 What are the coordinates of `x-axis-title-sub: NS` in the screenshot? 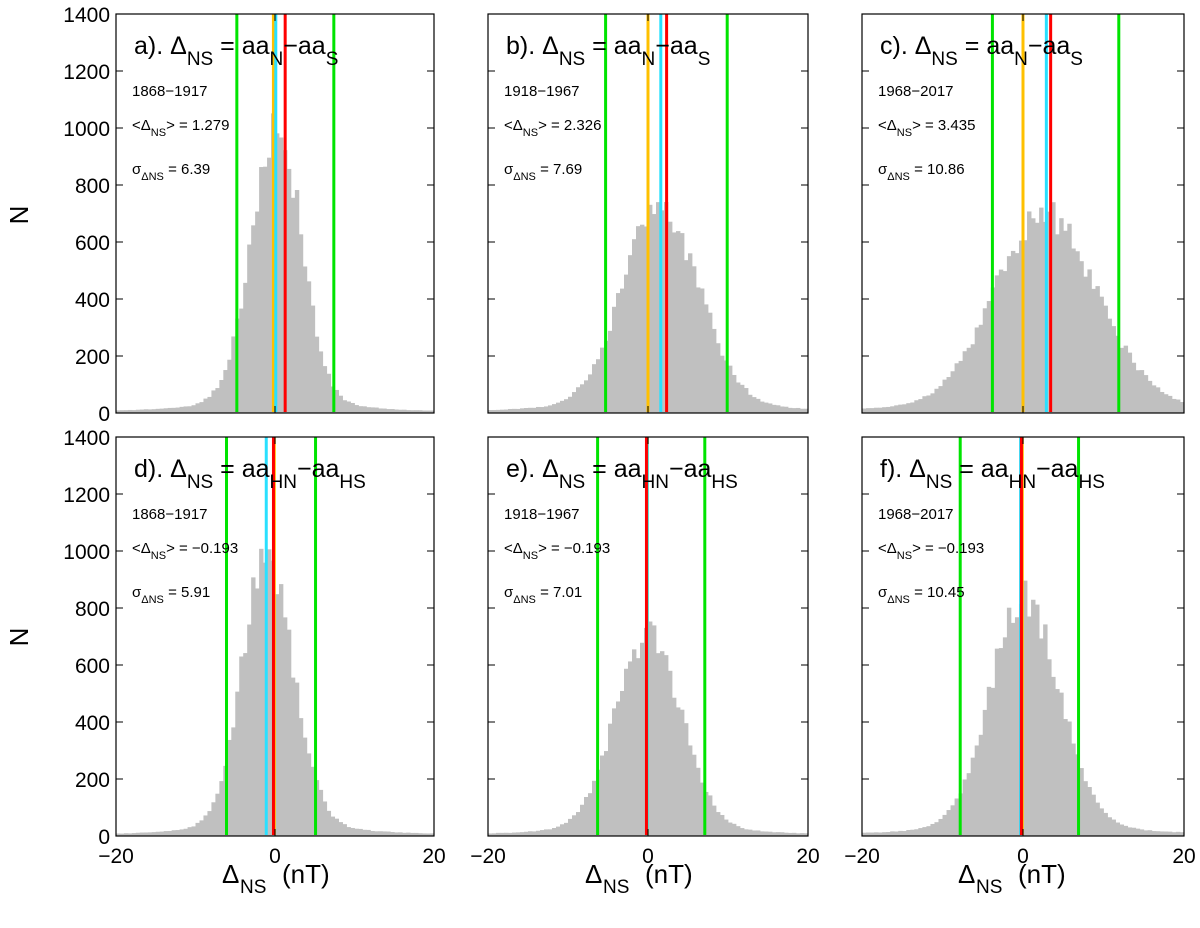 It's located at (616, 887).